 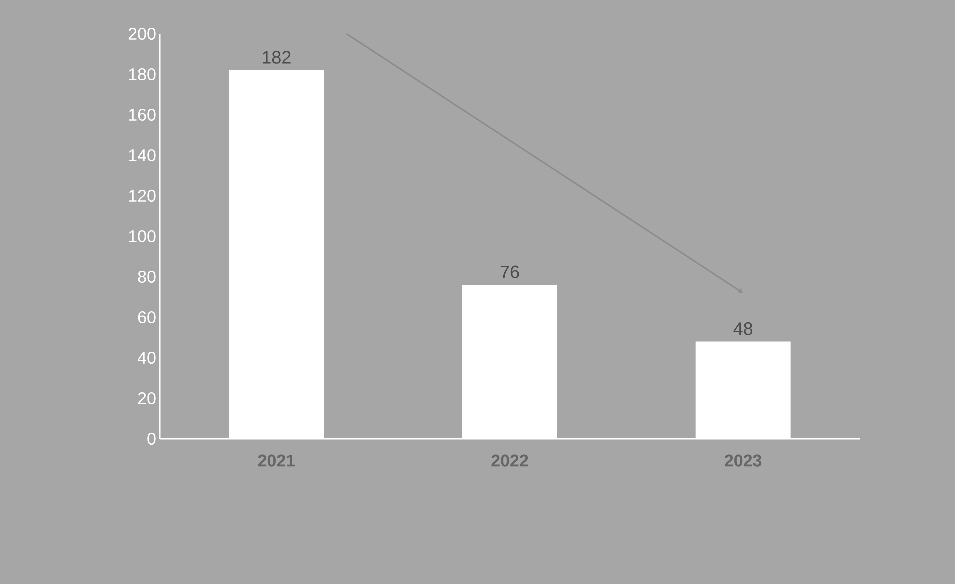 I want to click on y-tick-label: 20, so click(x=147, y=398).